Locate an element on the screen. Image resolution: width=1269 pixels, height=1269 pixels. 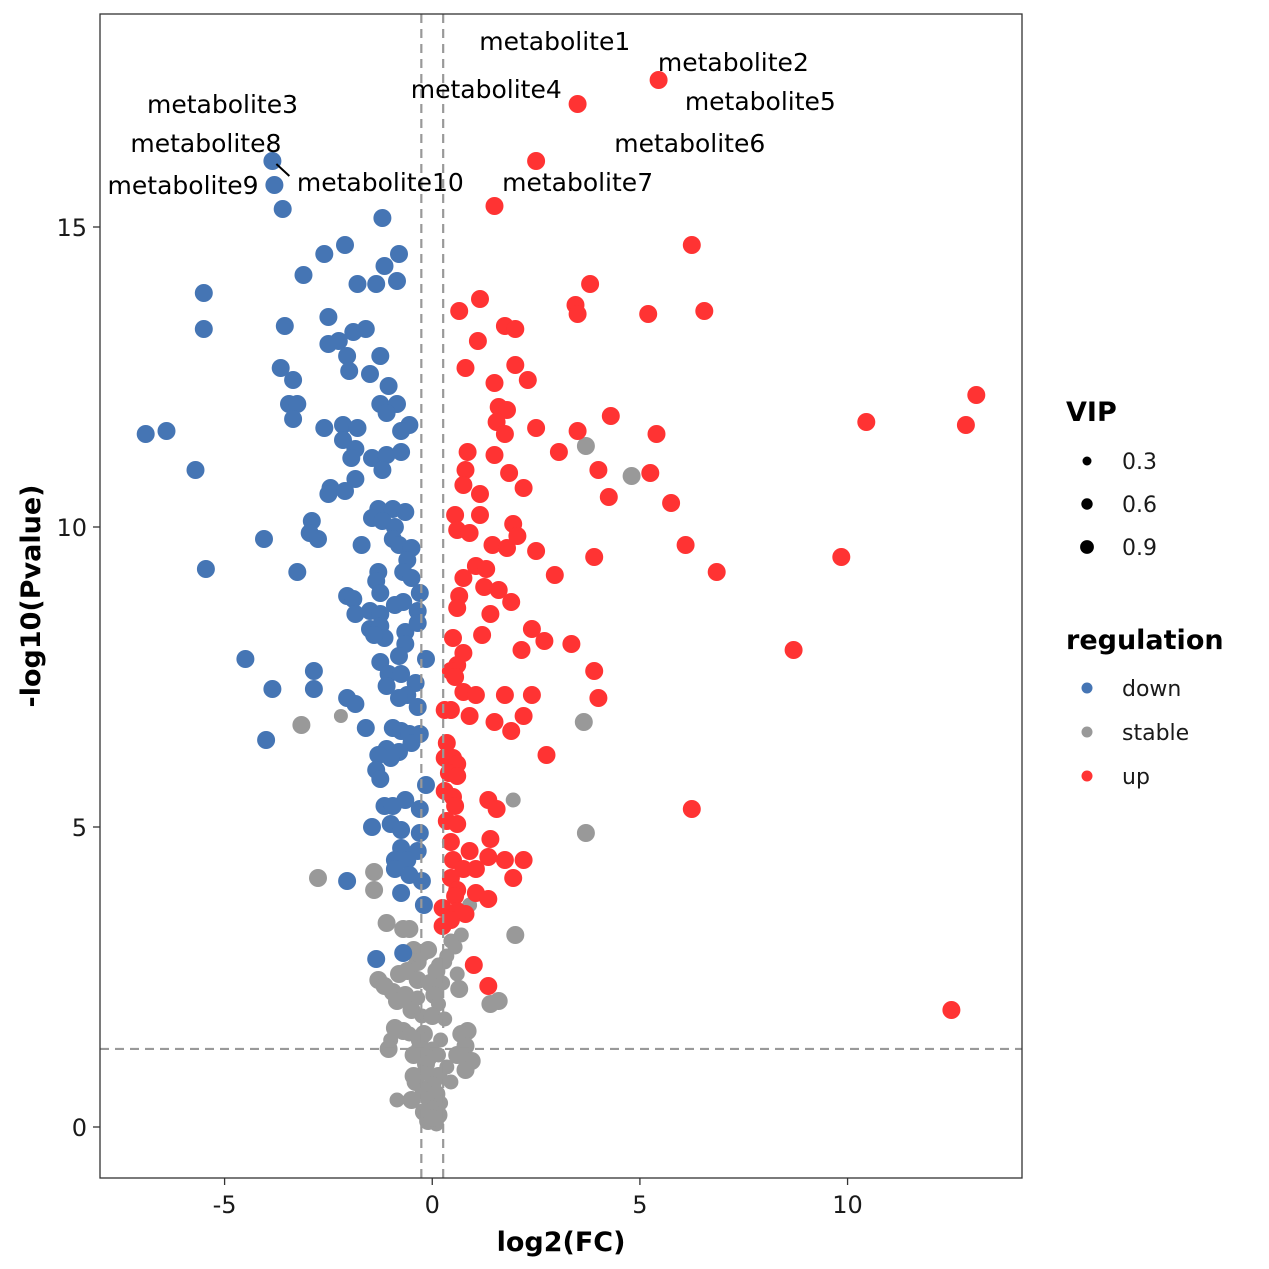
y-tick-label: 10 is located at coordinates (71, 528).